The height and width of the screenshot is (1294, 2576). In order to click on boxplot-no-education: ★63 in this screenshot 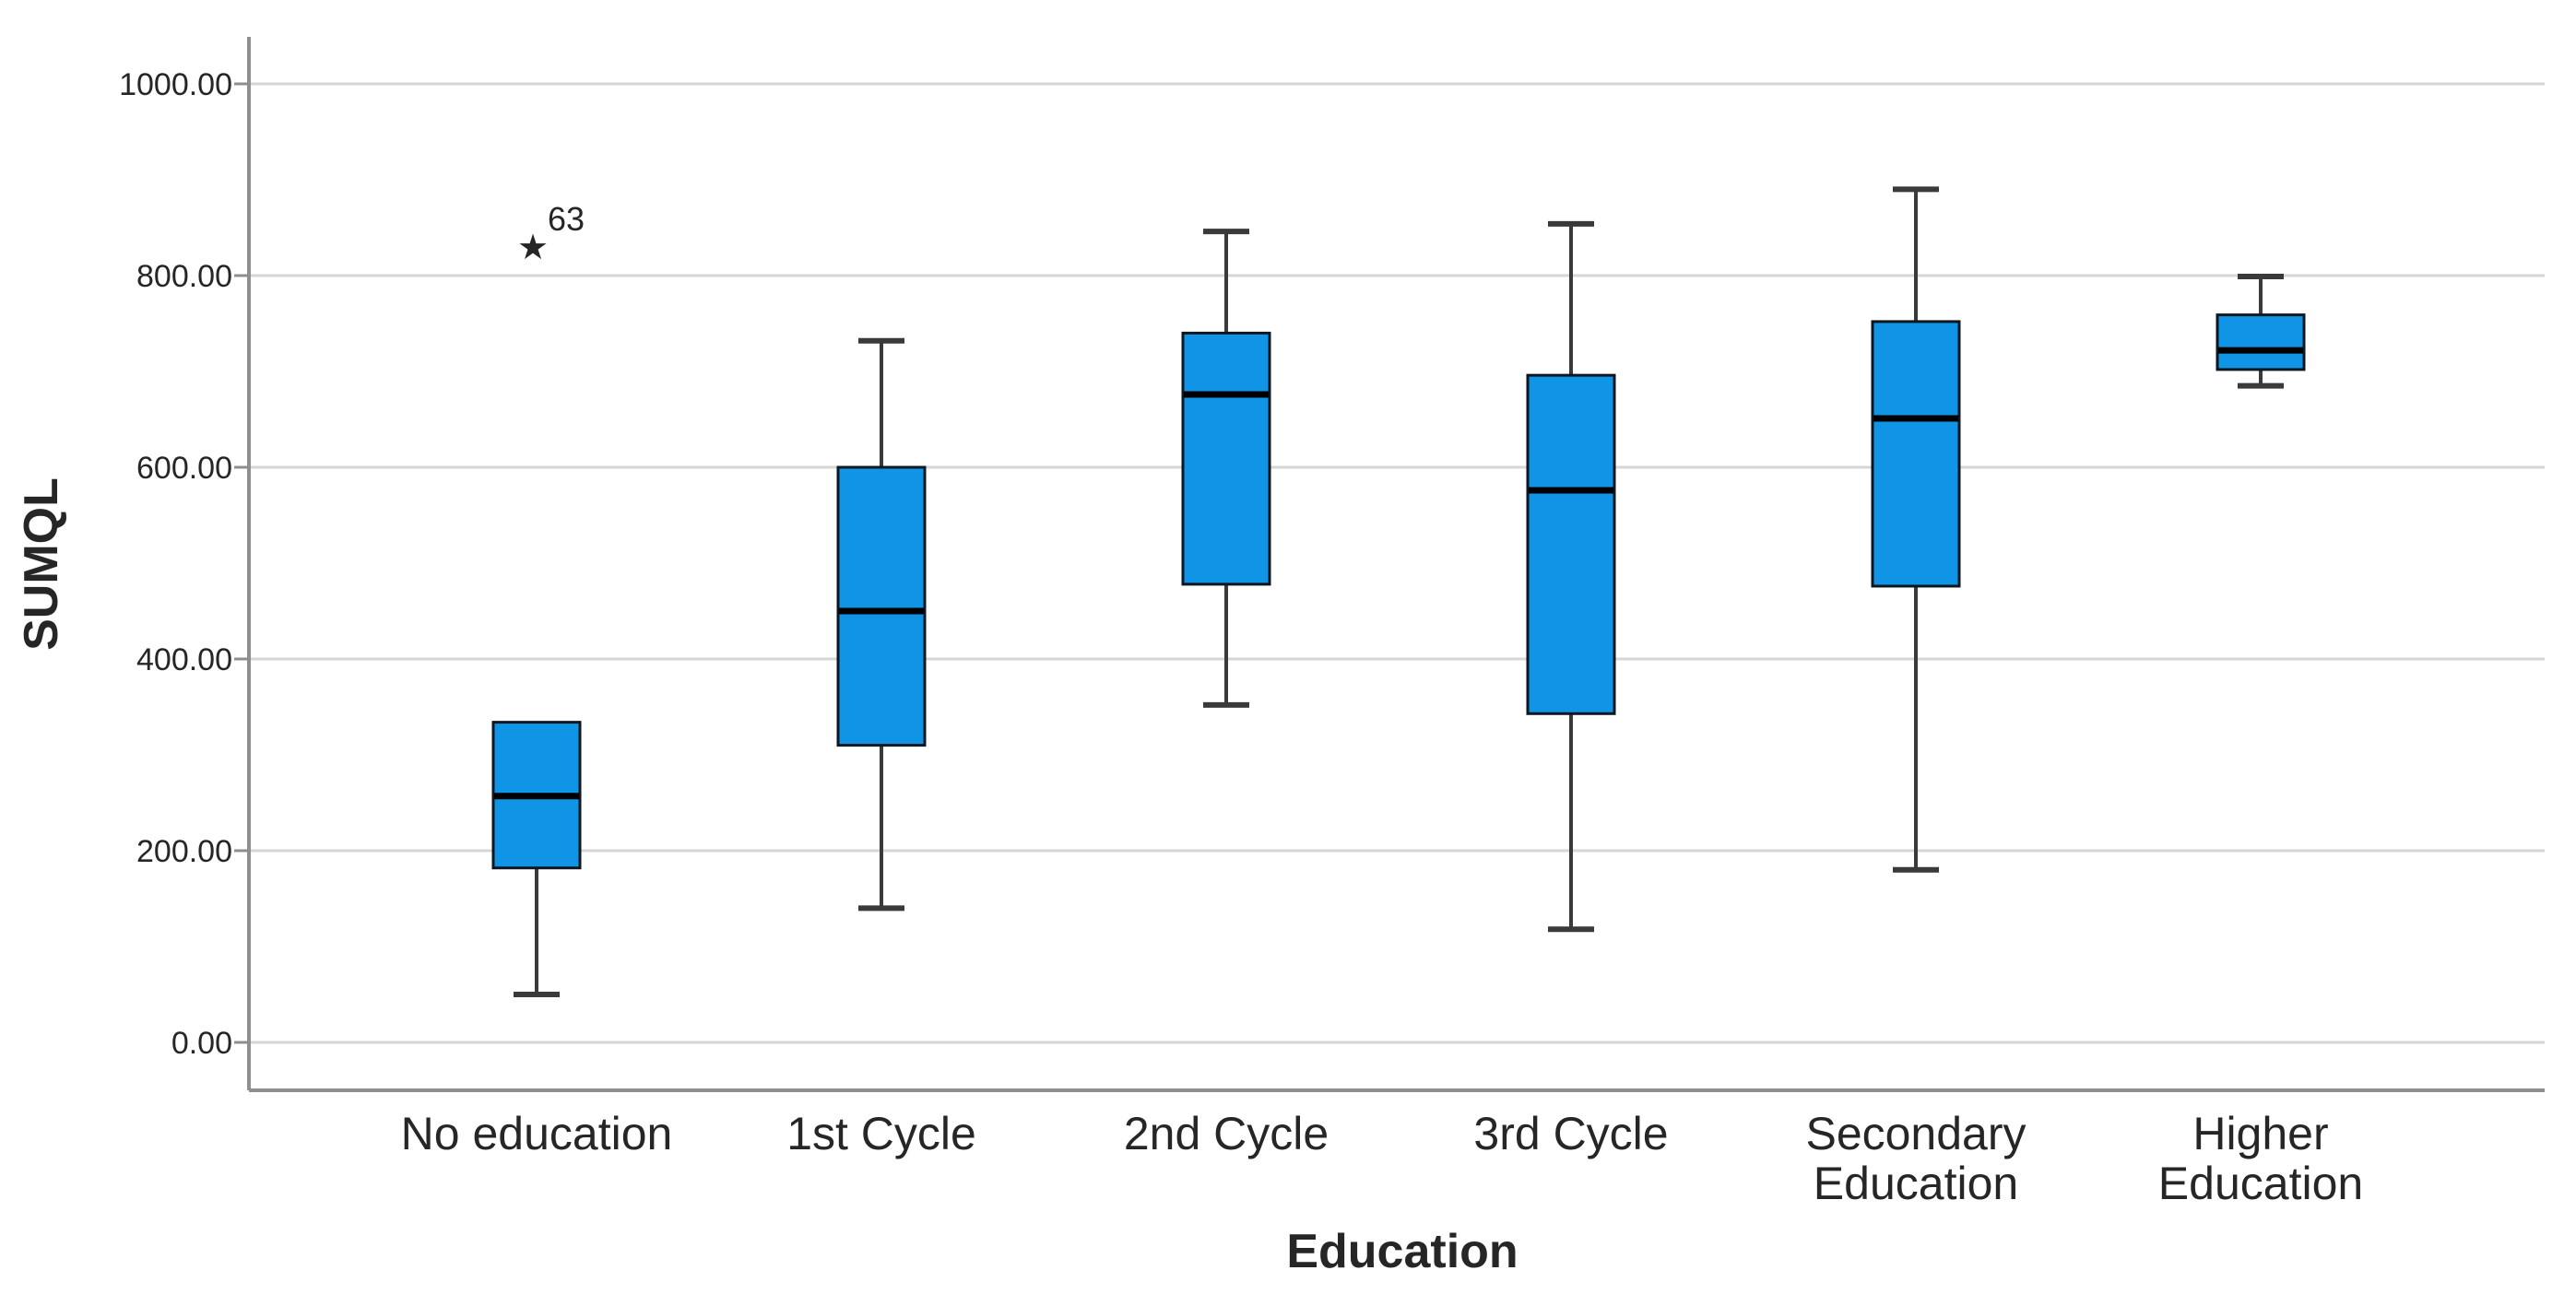, I will do `click(538, 598)`.